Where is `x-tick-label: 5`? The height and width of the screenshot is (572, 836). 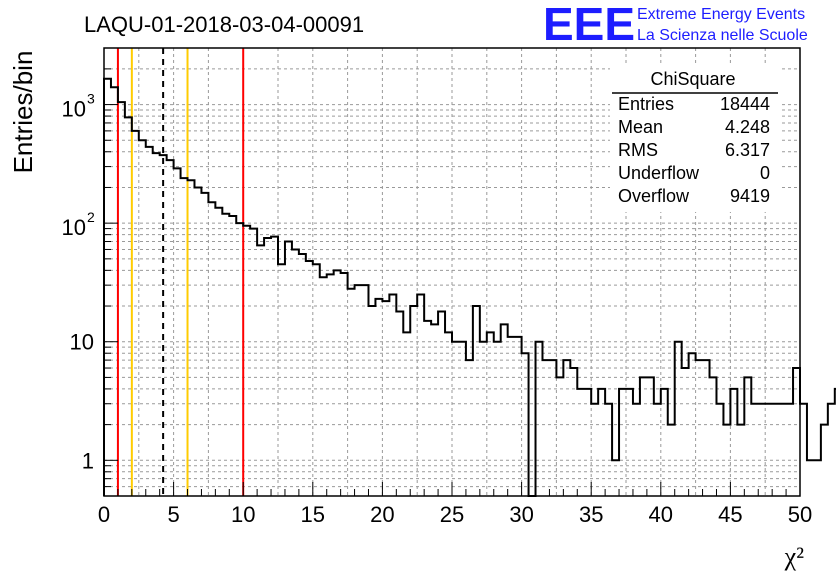
x-tick-label: 5 is located at coordinates (173, 514).